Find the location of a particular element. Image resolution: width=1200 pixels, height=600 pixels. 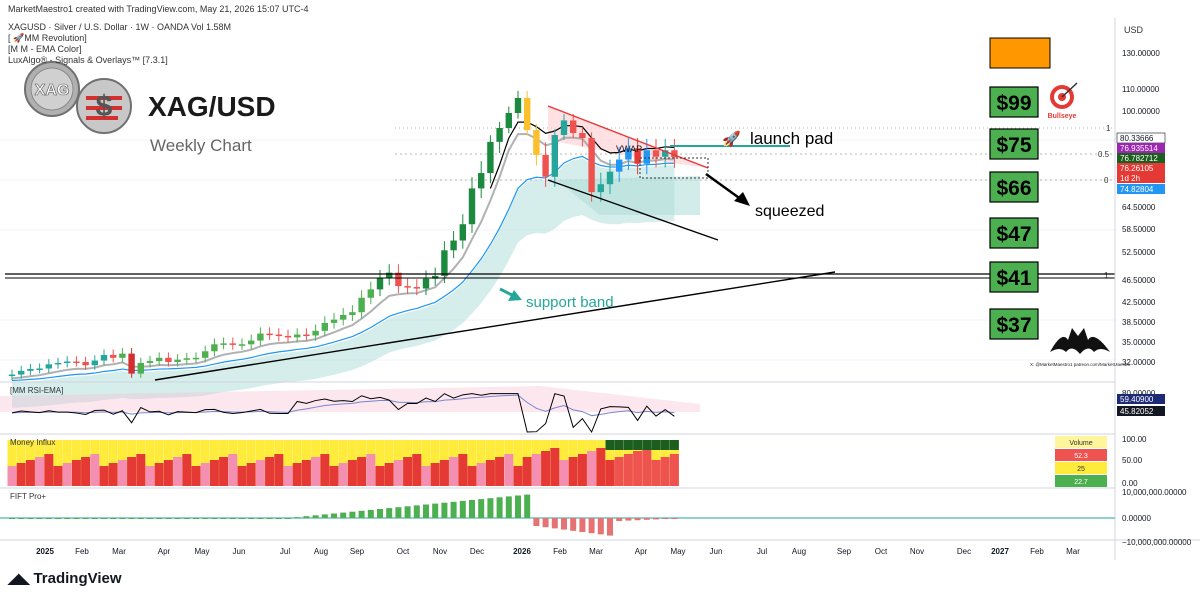

rsi-area is located at coordinates (350, 399).